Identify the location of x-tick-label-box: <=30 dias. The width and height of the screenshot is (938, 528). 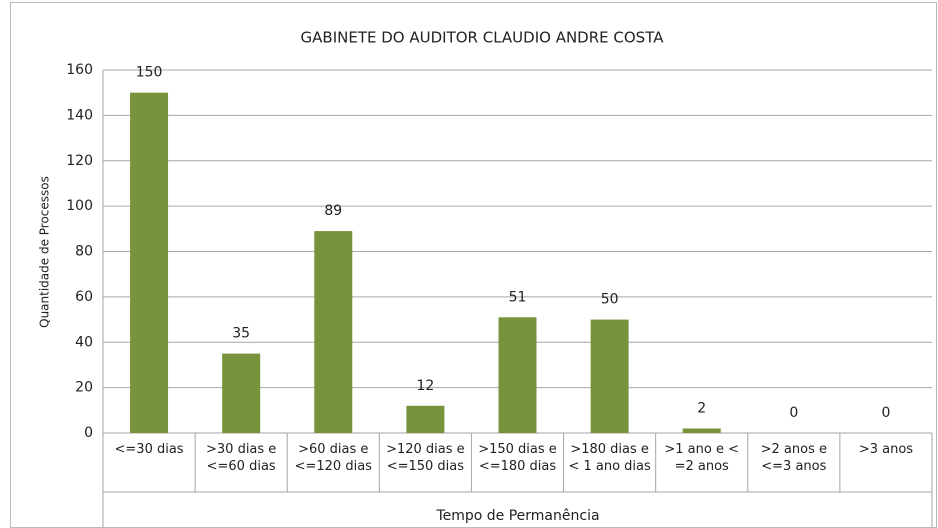
(149, 449).